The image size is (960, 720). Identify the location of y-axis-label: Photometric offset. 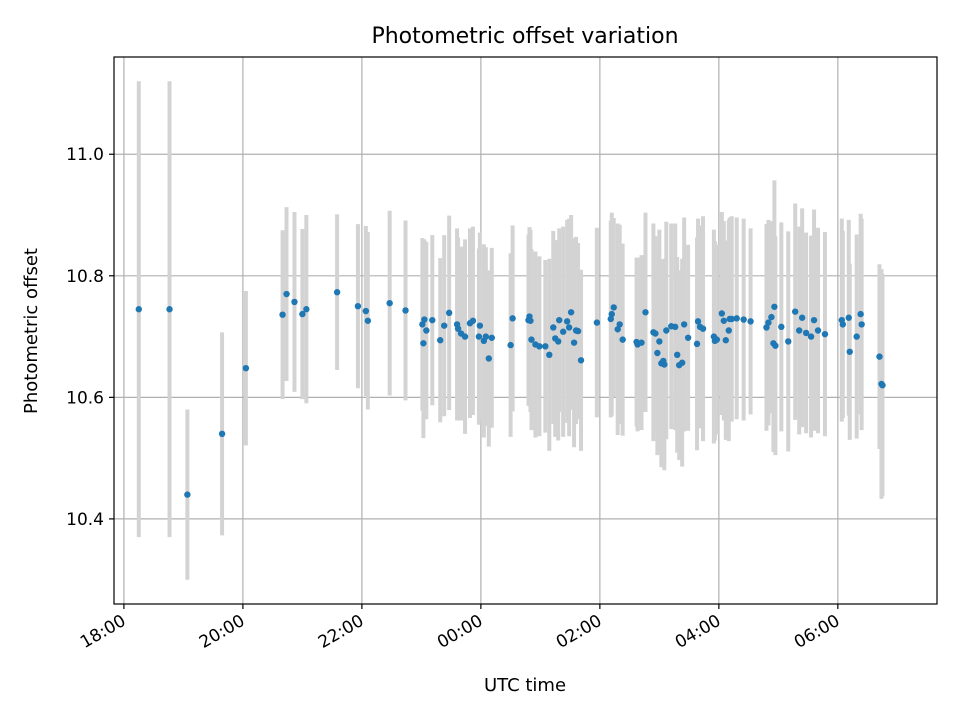
(31, 331).